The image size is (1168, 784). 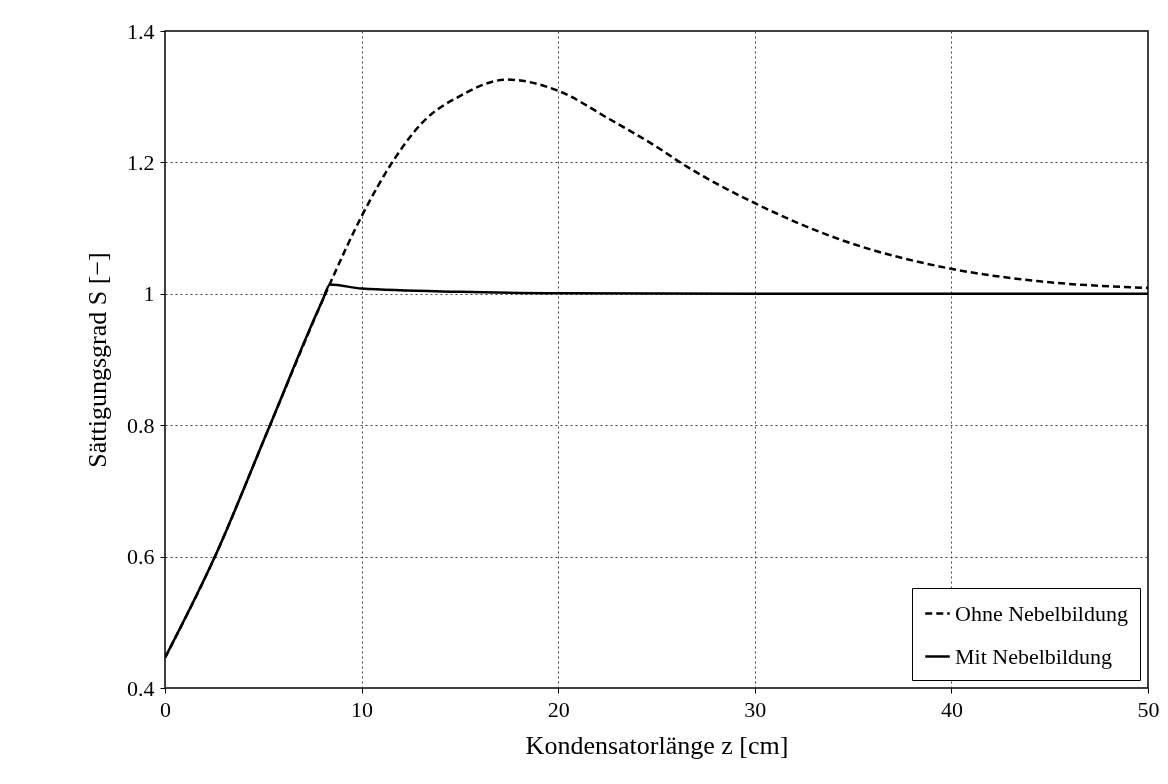 I want to click on legend-label: Ohne Nebelbildung, so click(x=1041, y=613).